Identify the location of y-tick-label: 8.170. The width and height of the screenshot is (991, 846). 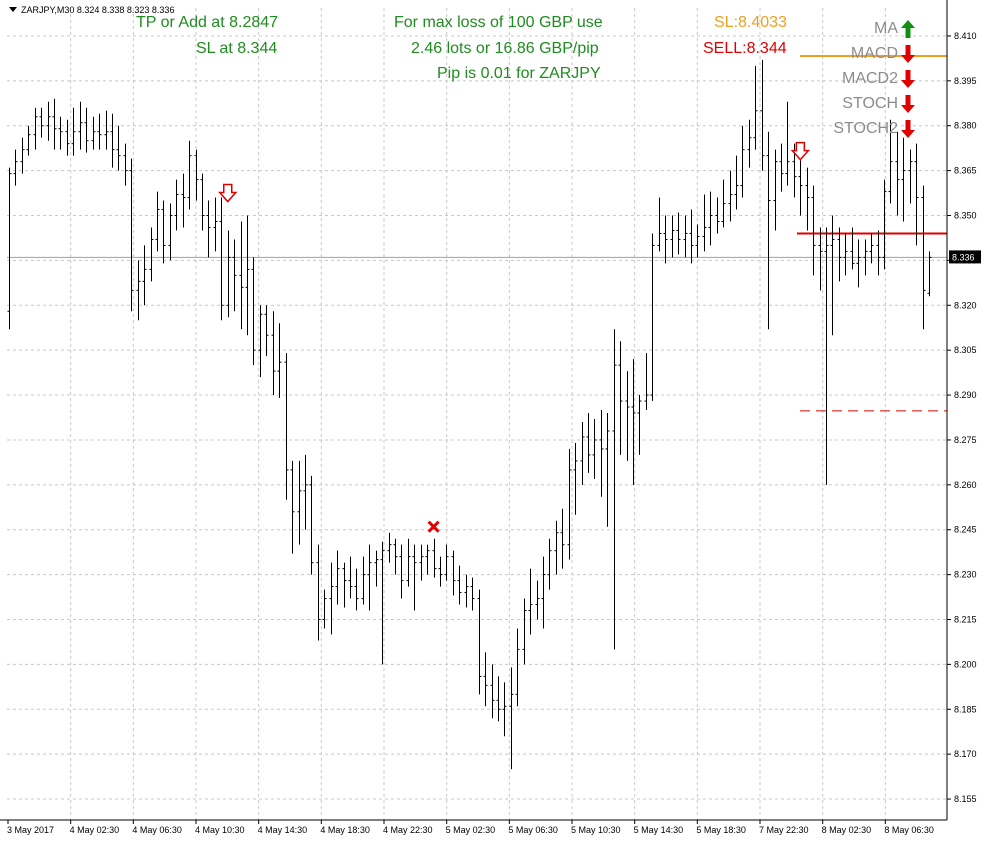
(965, 754).